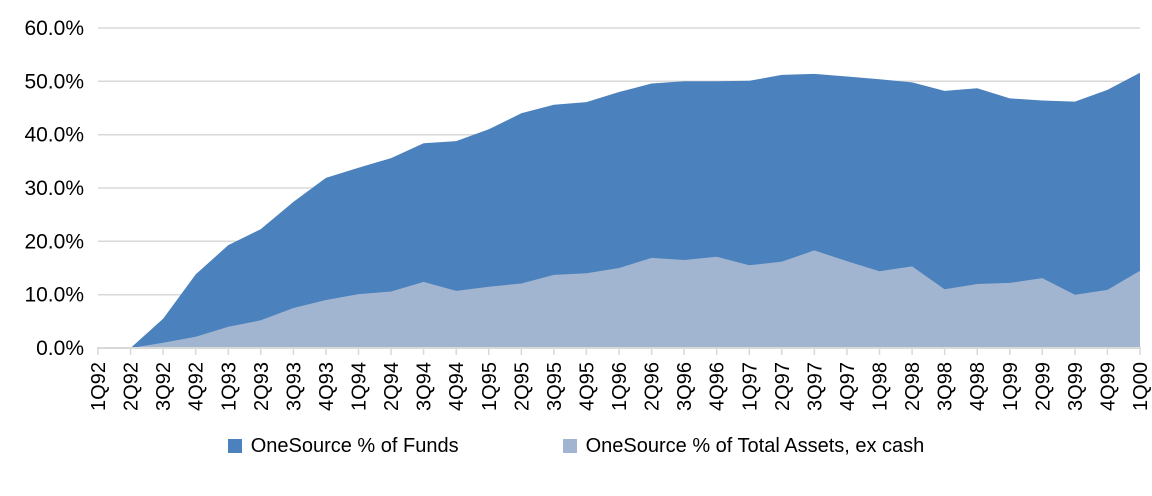 The height and width of the screenshot is (496, 1152). I want to click on x-axis-label: 1Q99, so click(1011, 386).